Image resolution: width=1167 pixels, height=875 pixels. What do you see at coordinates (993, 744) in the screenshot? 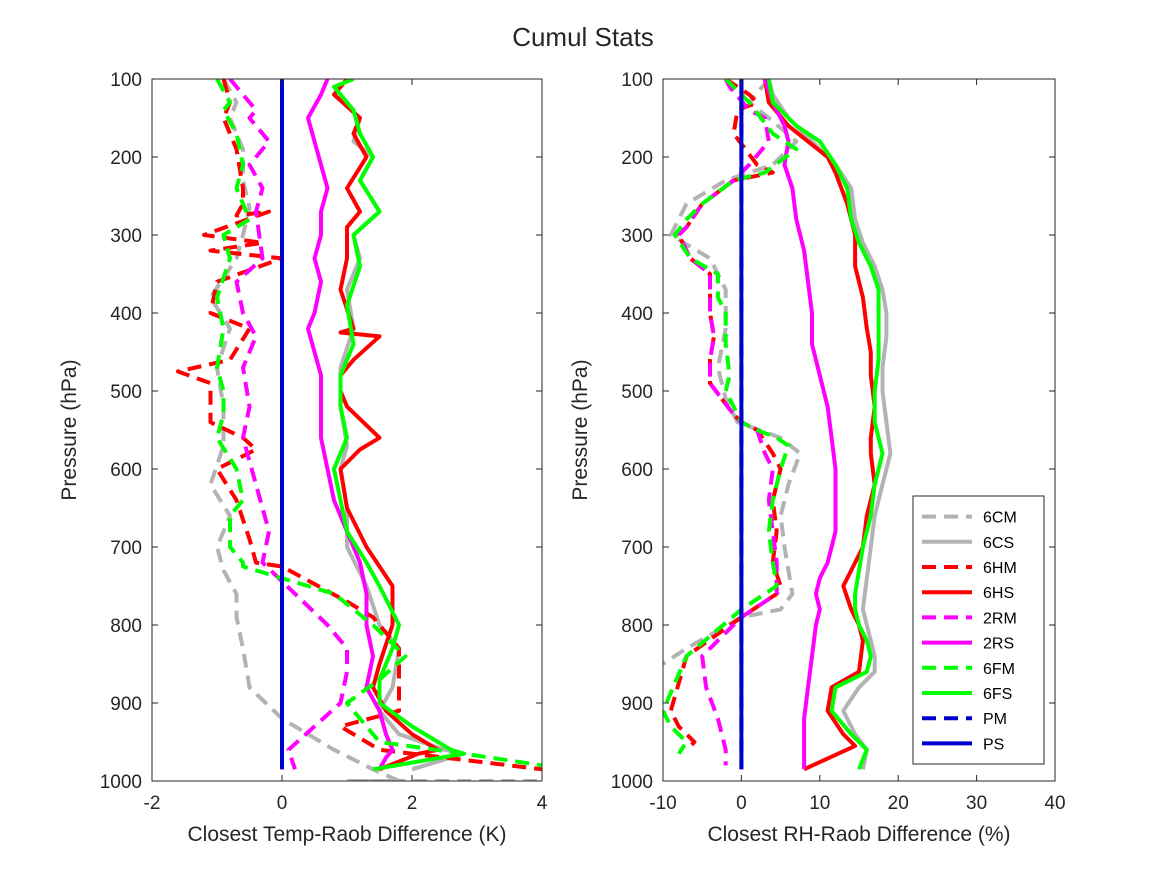
I see `legend-label-PS: PS` at bounding box center [993, 744].